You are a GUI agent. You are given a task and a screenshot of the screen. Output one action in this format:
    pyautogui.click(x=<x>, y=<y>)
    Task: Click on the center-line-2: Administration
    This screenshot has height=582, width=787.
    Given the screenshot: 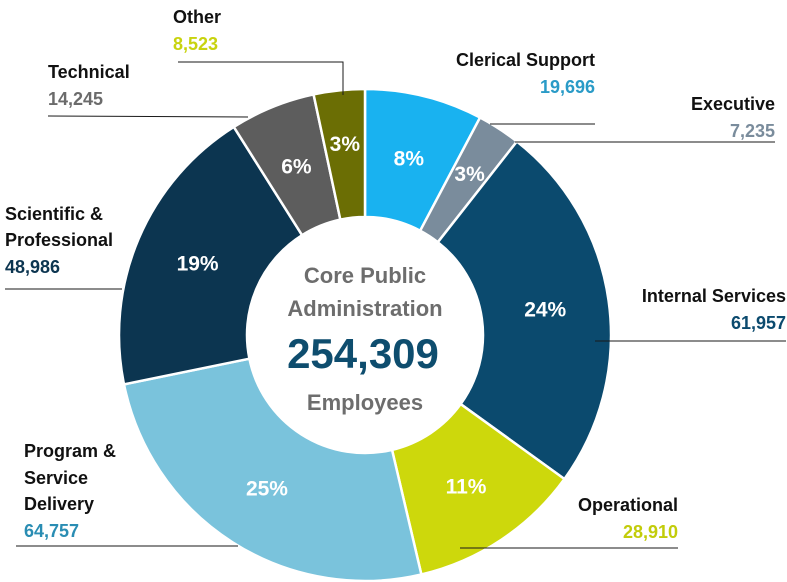 What is the action you would take?
    pyautogui.click(x=364, y=308)
    